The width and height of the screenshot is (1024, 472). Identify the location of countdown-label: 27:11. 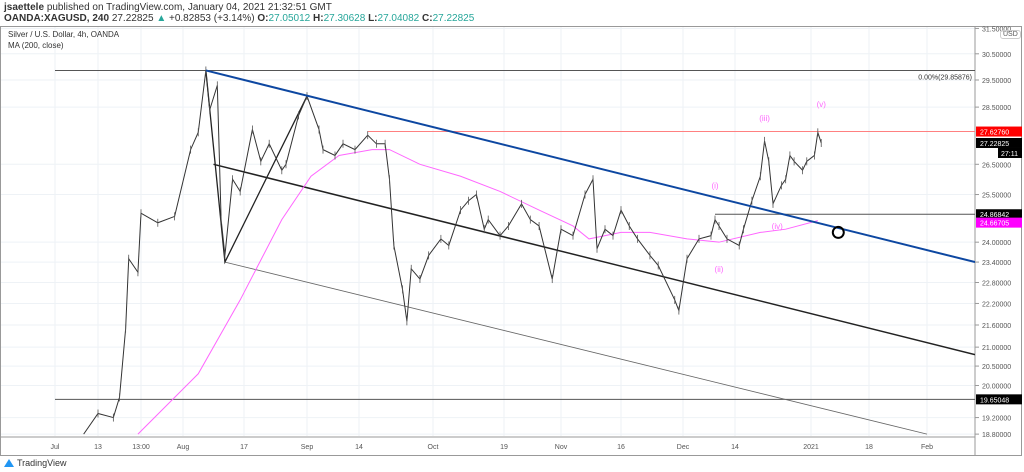
(1009, 154).